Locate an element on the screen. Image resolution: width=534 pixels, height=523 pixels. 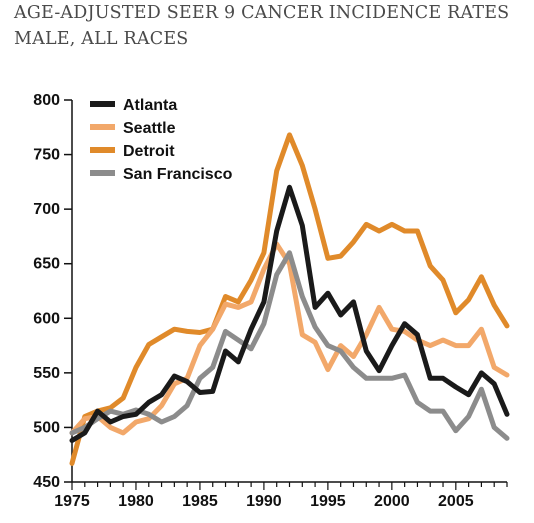
y-tick-label-600: 600 is located at coordinates (46, 318).